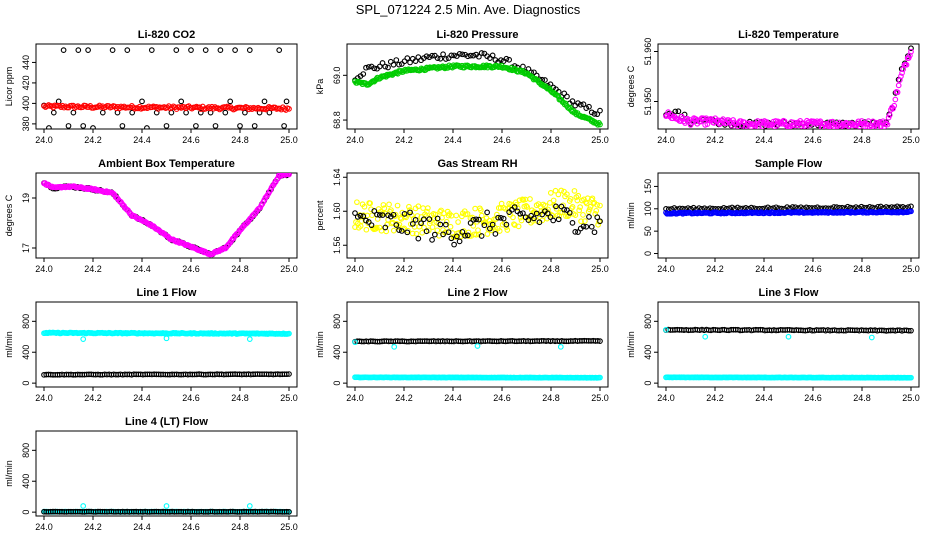 The width and height of the screenshot is (936, 540). What do you see at coordinates (337, 245) in the screenshot?
I see `y-tick-label: 1.56` at bounding box center [337, 245].